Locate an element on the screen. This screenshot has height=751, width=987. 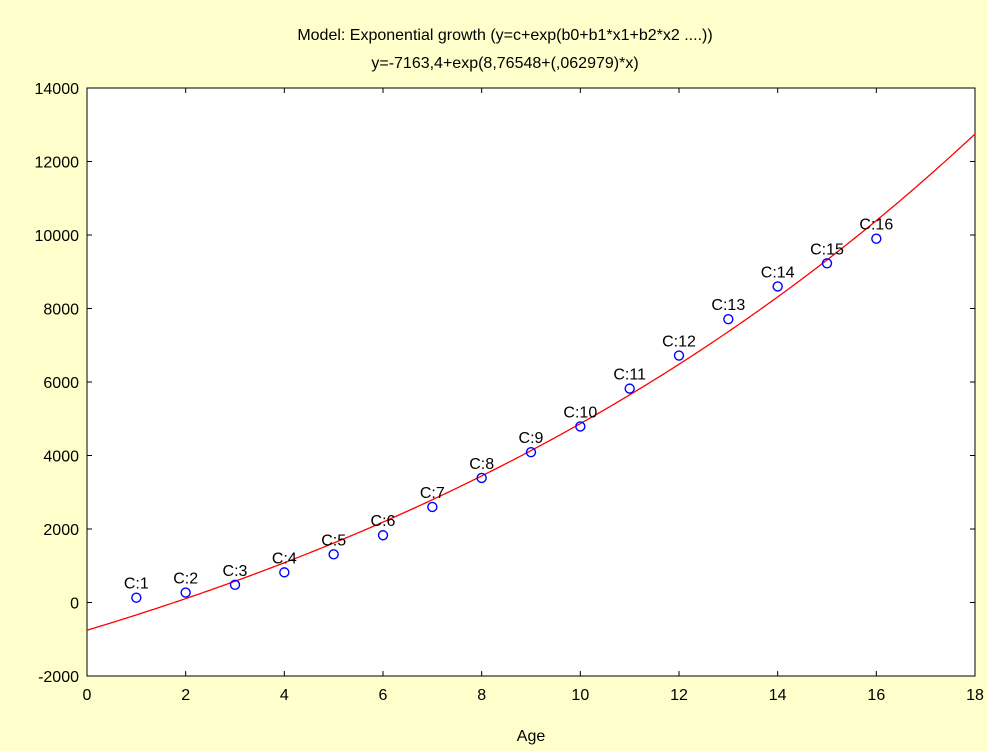
x-tick-label: 4 is located at coordinates (284, 695).